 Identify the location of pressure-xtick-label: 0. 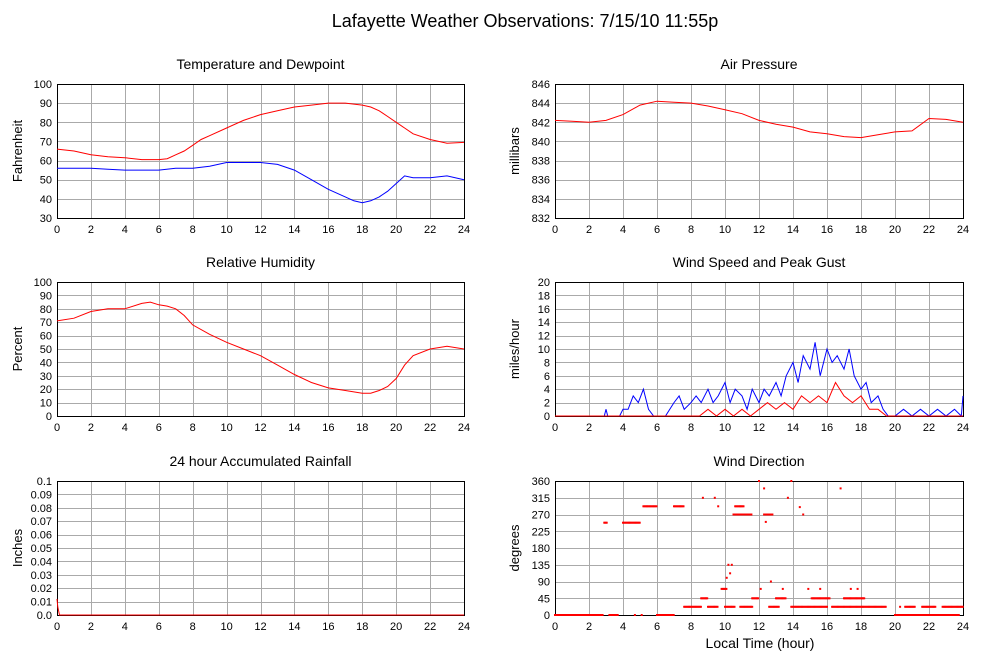
(555, 230).